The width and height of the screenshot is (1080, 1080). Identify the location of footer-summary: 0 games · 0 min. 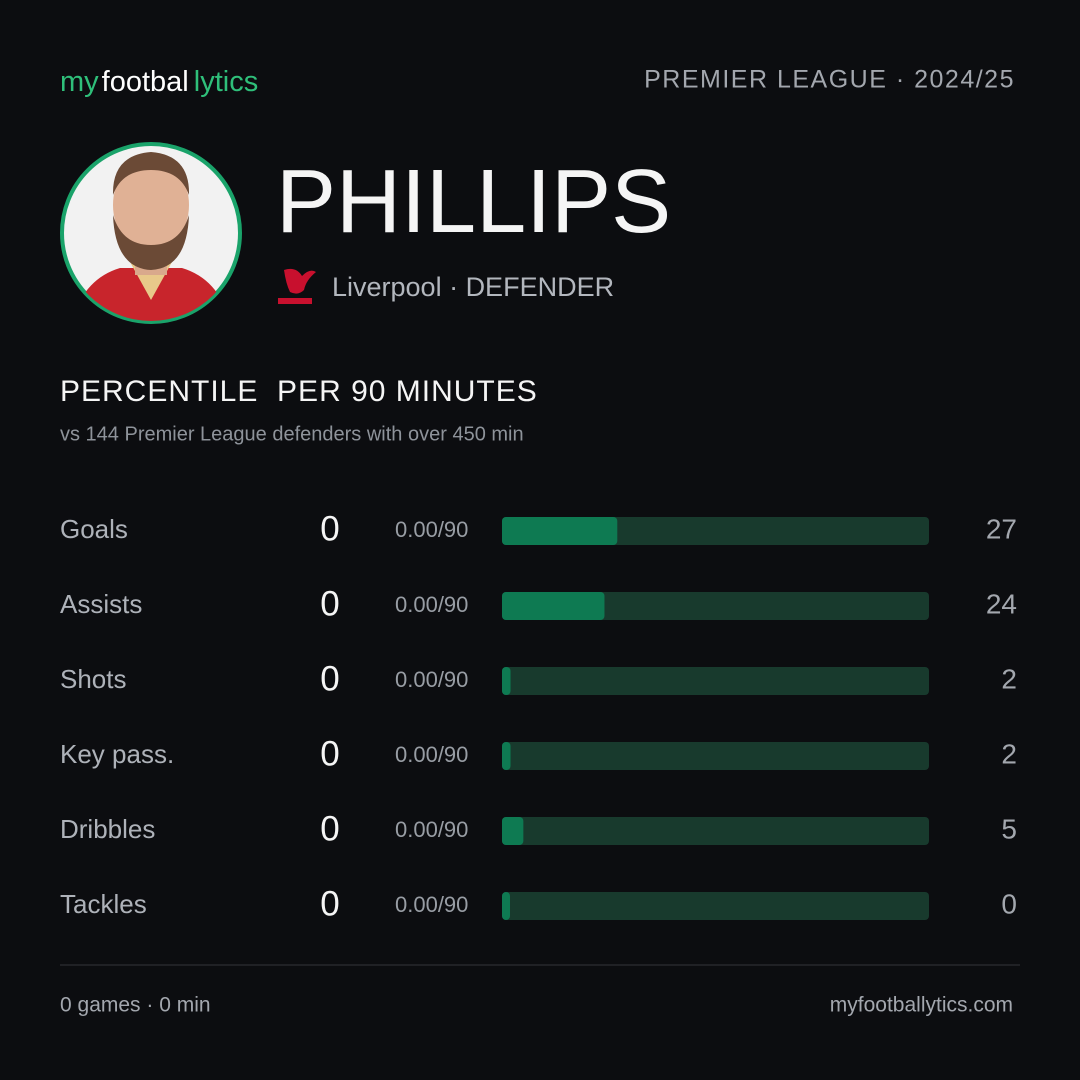
(135, 1005).